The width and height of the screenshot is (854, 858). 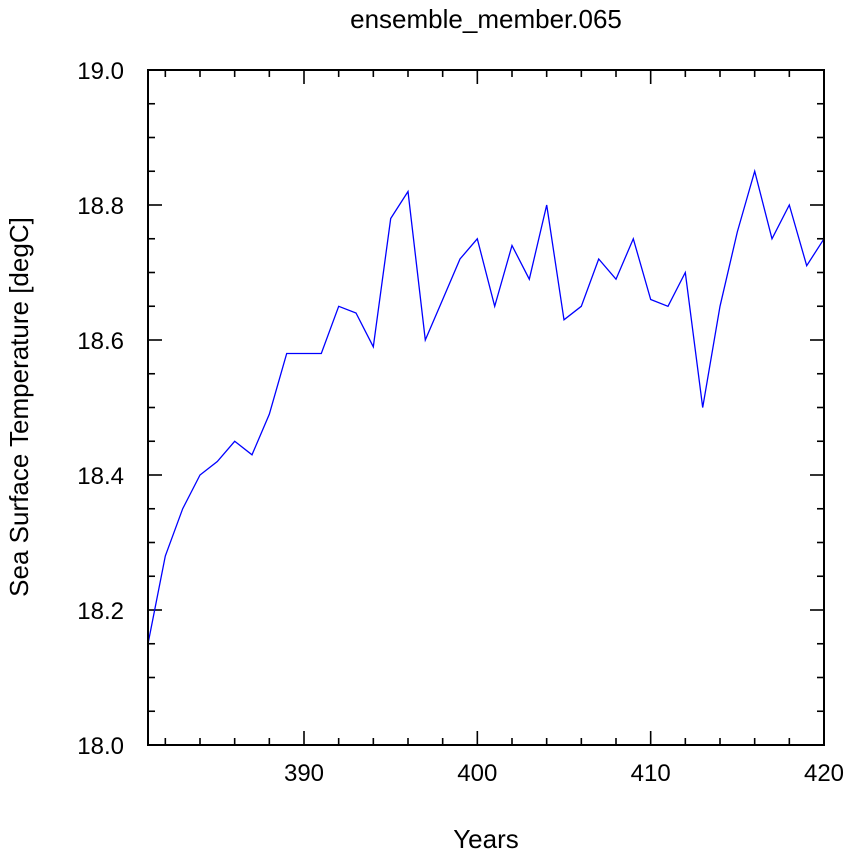 What do you see at coordinates (100, 611) in the screenshot?
I see `y-tick-label: 18.2` at bounding box center [100, 611].